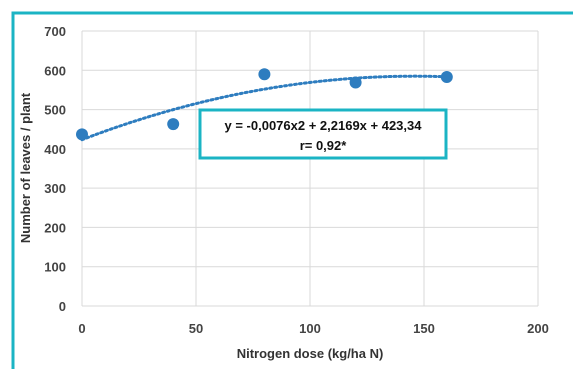  I want to click on equation-box-border, so click(323, 134).